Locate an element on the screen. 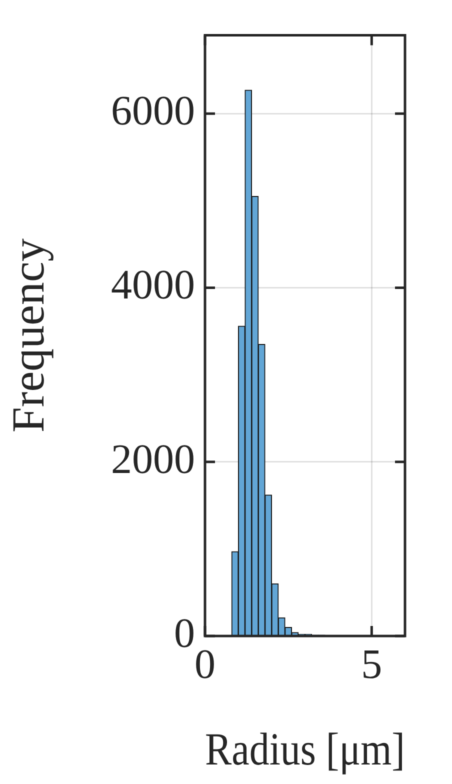  y-tick-label: 2000 is located at coordinates (153, 459).